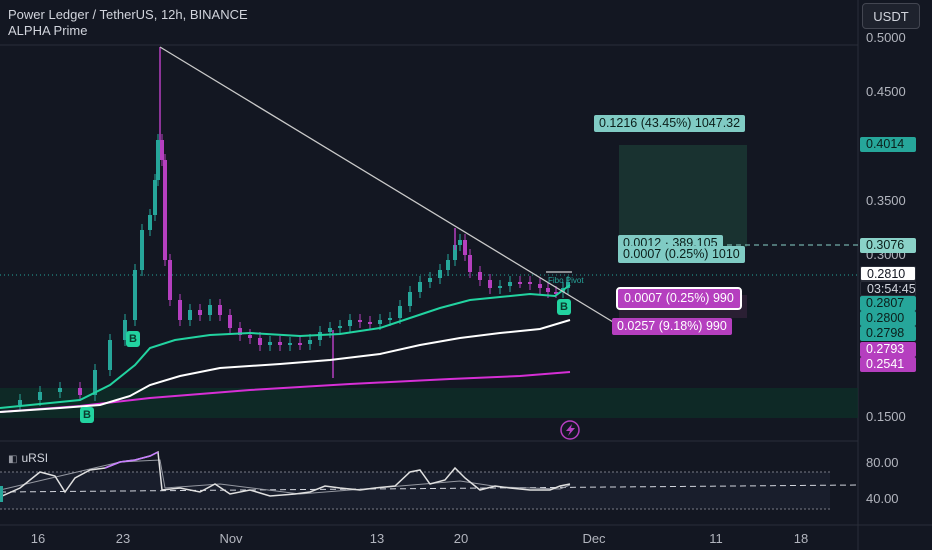 The image size is (932, 550). What do you see at coordinates (886, 200) in the screenshot?
I see `price-tick: 0.3500` at bounding box center [886, 200].